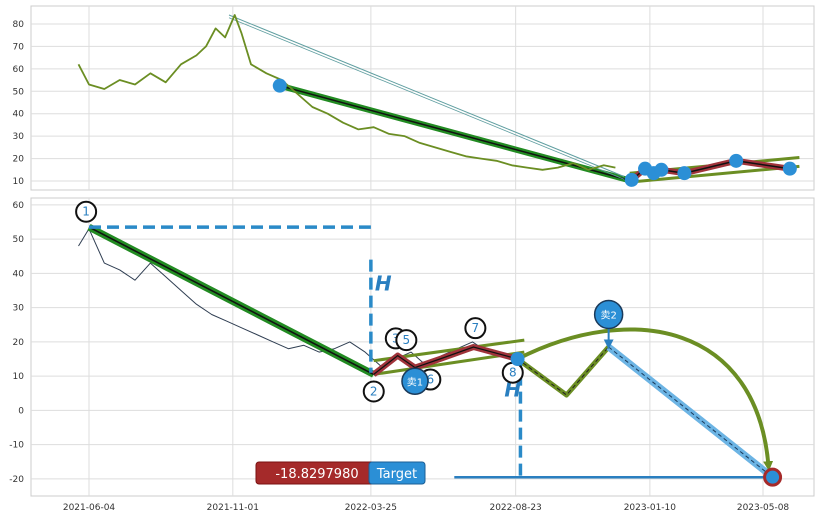 The height and width of the screenshot is (520, 819). Describe the element at coordinates (513, 373) in the screenshot. I see `point-label-text: 8` at that location.